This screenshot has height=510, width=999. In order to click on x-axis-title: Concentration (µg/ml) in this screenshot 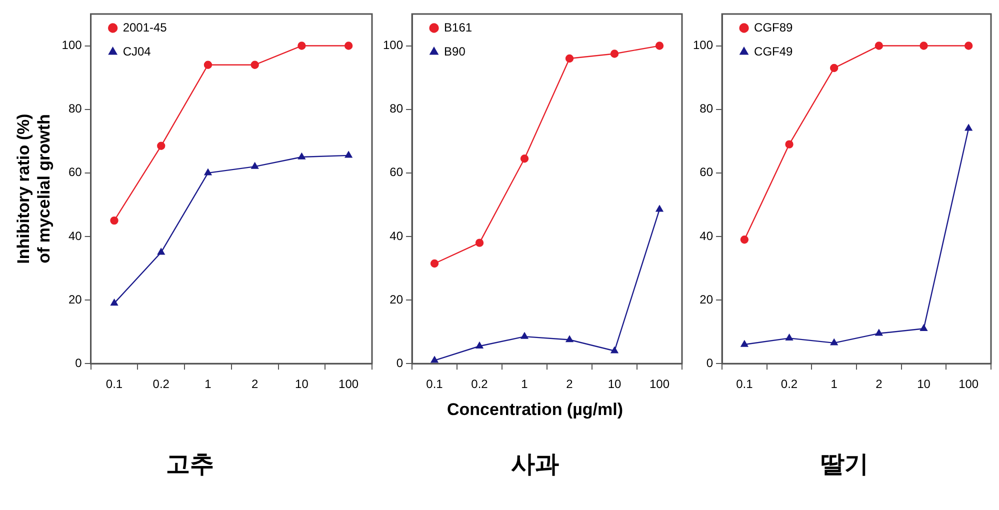, I will do `click(535, 410)`.